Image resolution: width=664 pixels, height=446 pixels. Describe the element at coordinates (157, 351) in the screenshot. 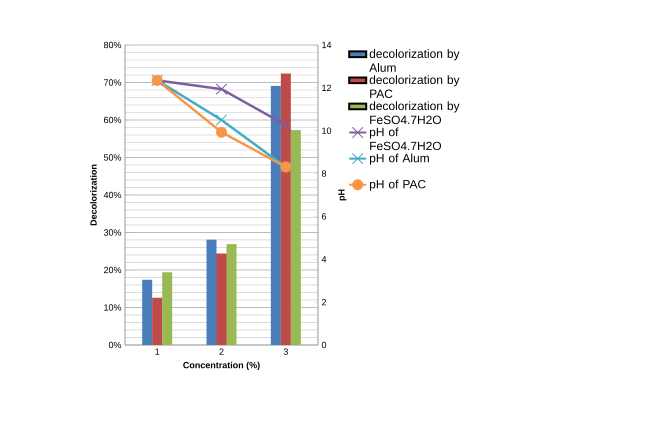

I see `x-tick-label: 1` at that location.